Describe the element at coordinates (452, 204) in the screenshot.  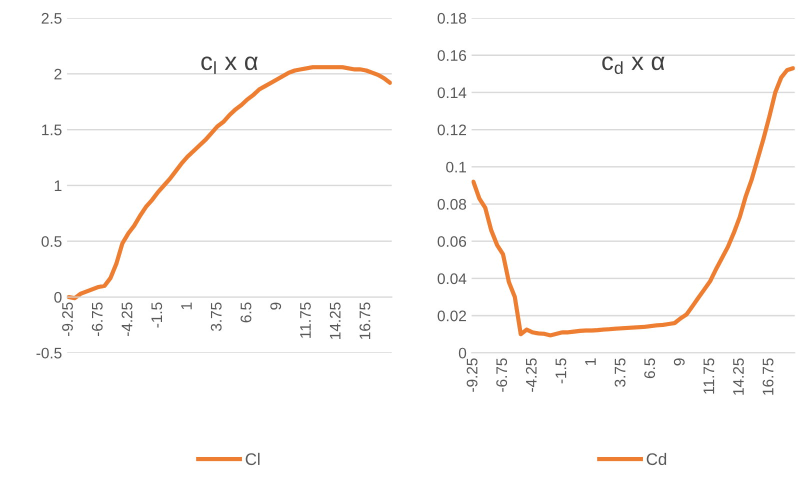
I see `y-tick-label: 0.08` at that location.